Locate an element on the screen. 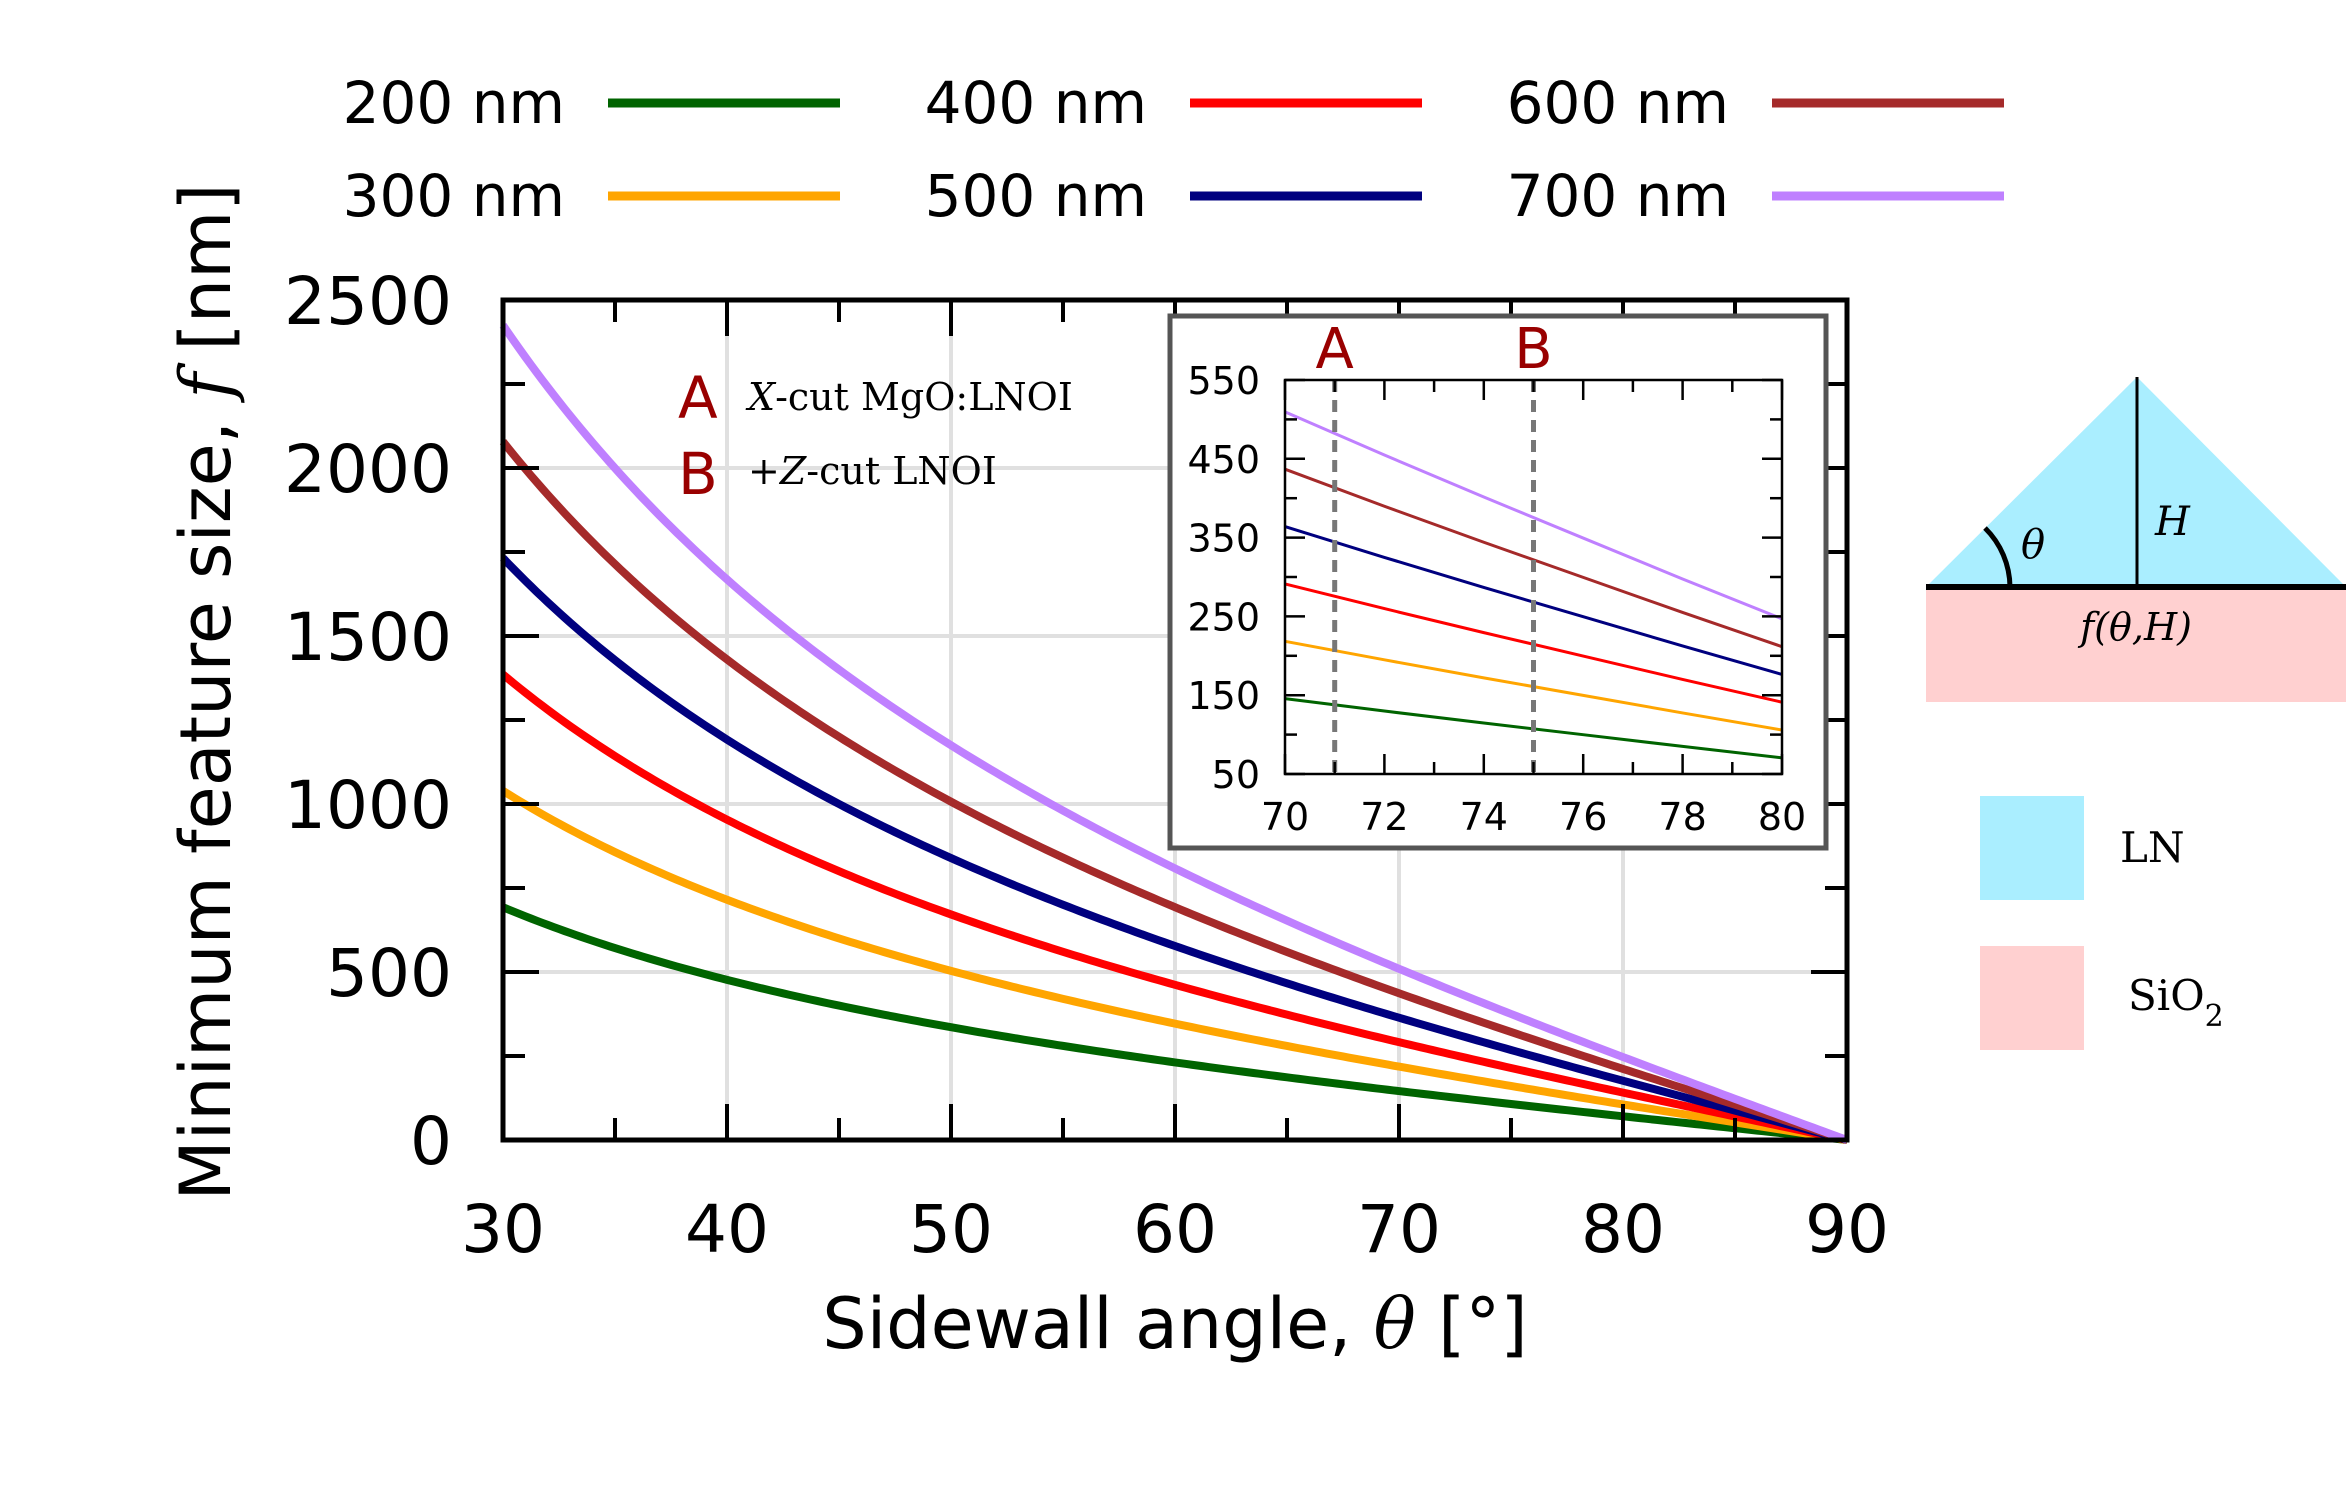  inset-series-line-700nm is located at coordinates (1533, 515).